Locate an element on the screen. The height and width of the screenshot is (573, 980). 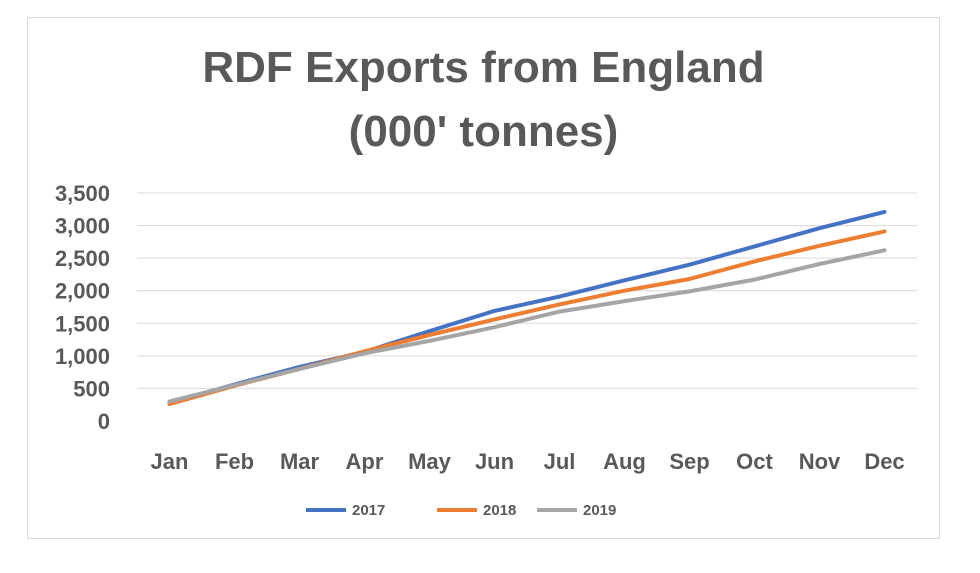
x-tick-label: Feb is located at coordinates (234, 461).